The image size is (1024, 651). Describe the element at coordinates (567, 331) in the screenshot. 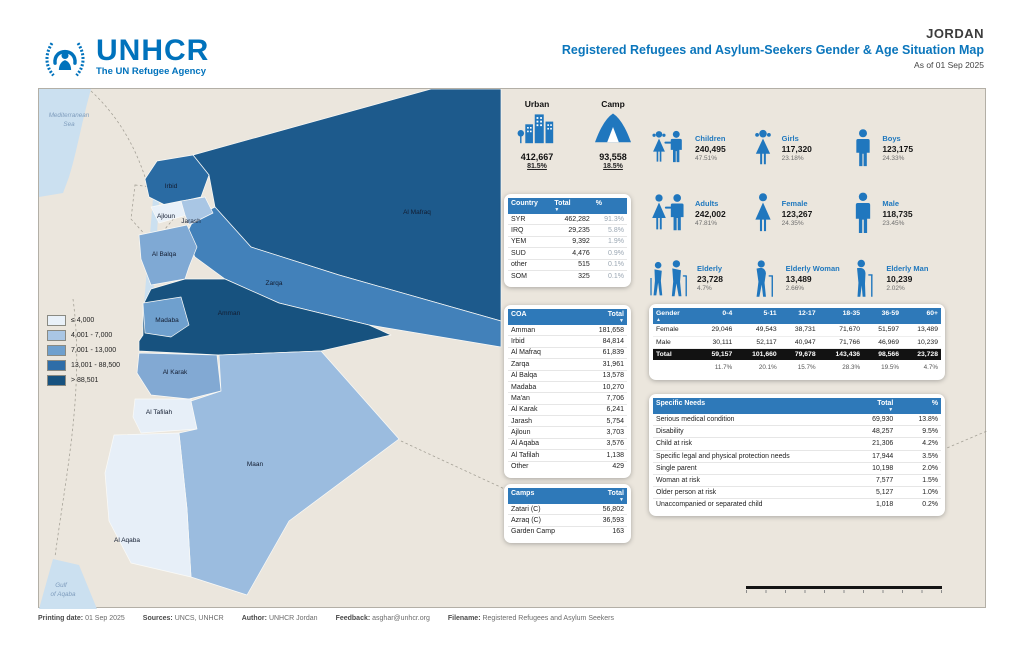

I see `table-row: Amman 181,658` at that location.